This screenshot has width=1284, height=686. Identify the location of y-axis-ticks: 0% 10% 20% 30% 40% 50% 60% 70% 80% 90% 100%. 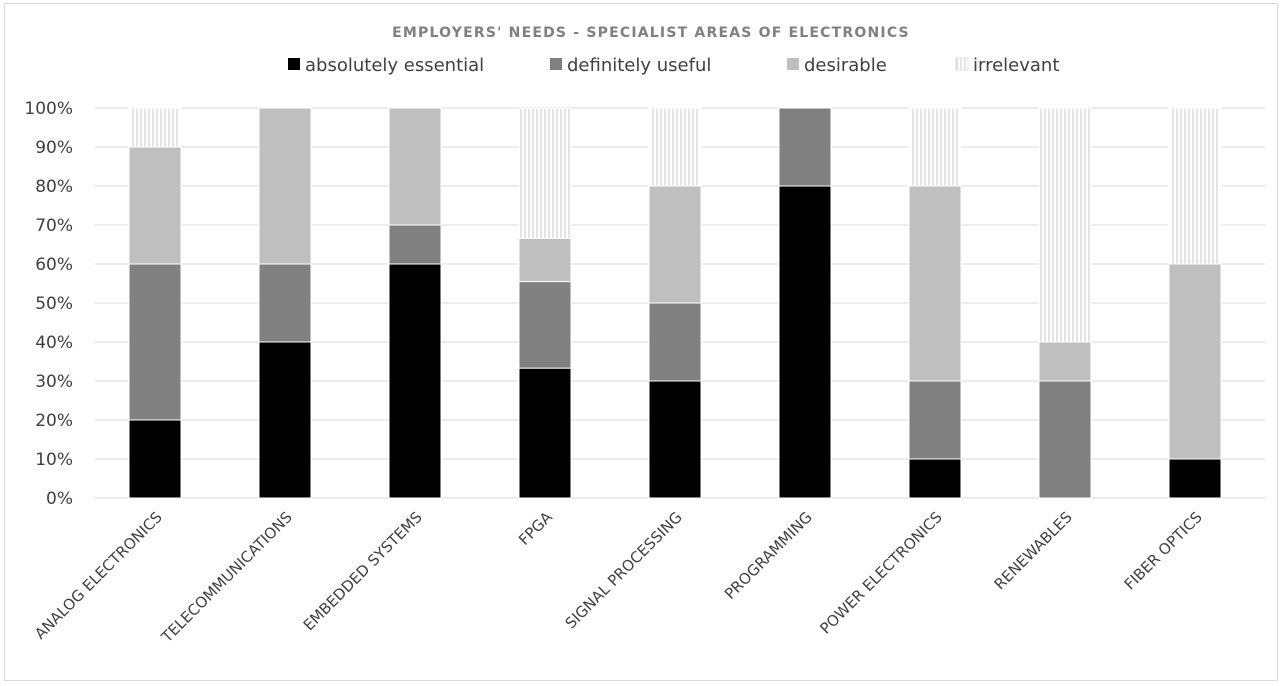
(48, 304).